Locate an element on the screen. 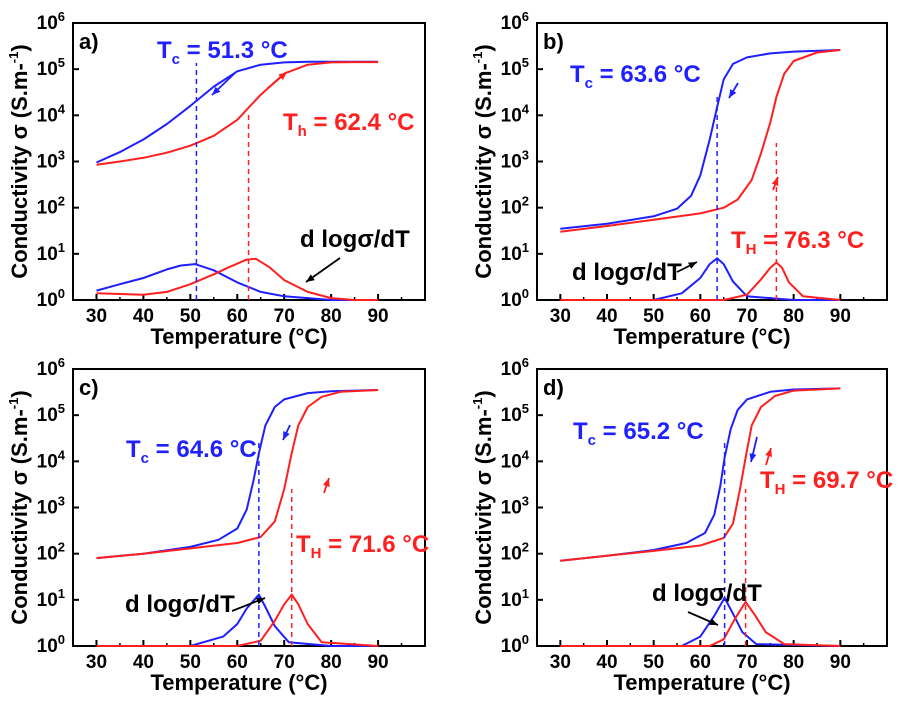 The image size is (900, 702). cooling-temperature-label: Tc = 51.3 °C is located at coordinates (222, 52).